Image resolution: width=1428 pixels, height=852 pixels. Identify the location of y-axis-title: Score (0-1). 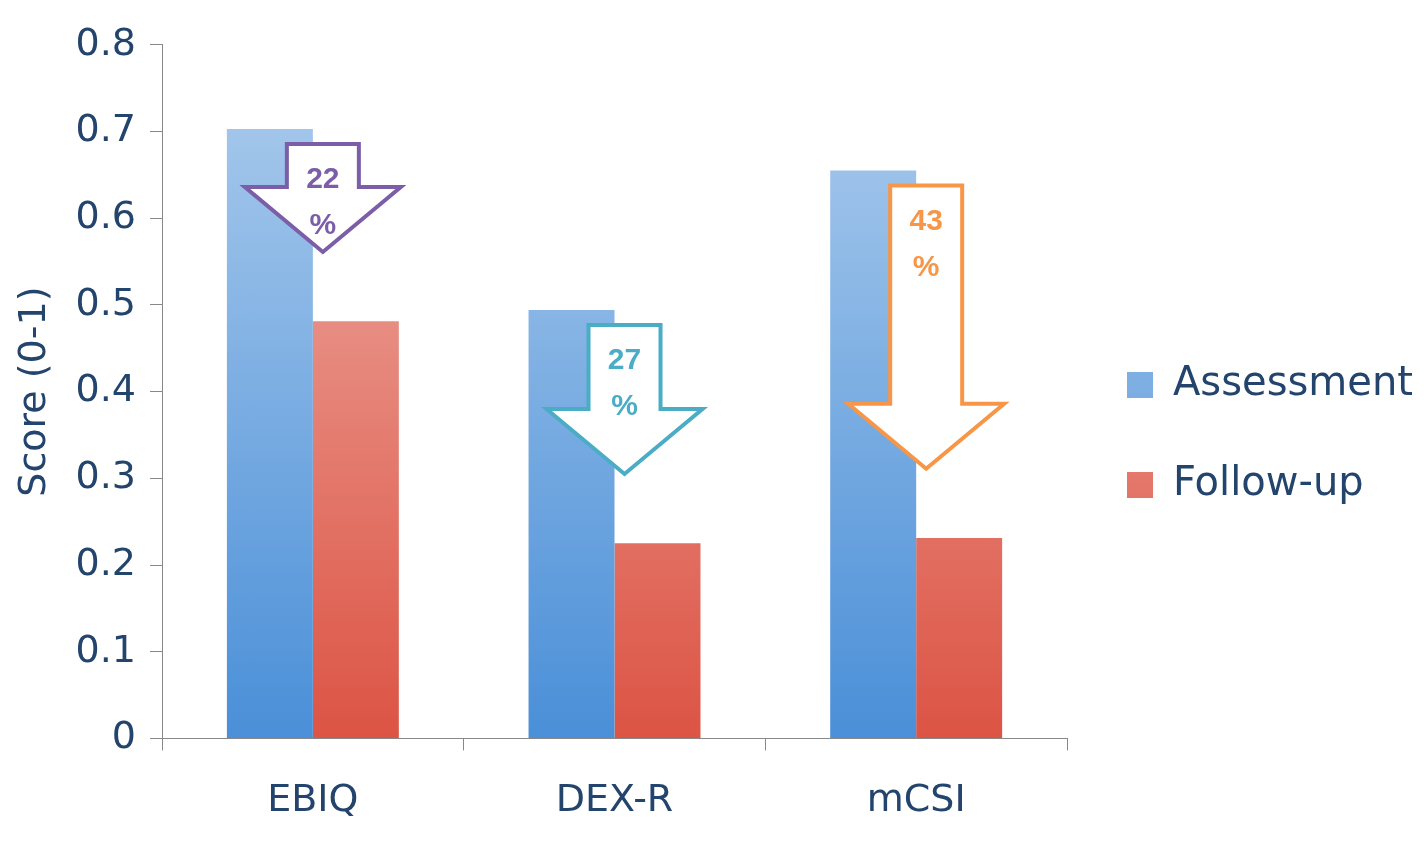
(31, 391).